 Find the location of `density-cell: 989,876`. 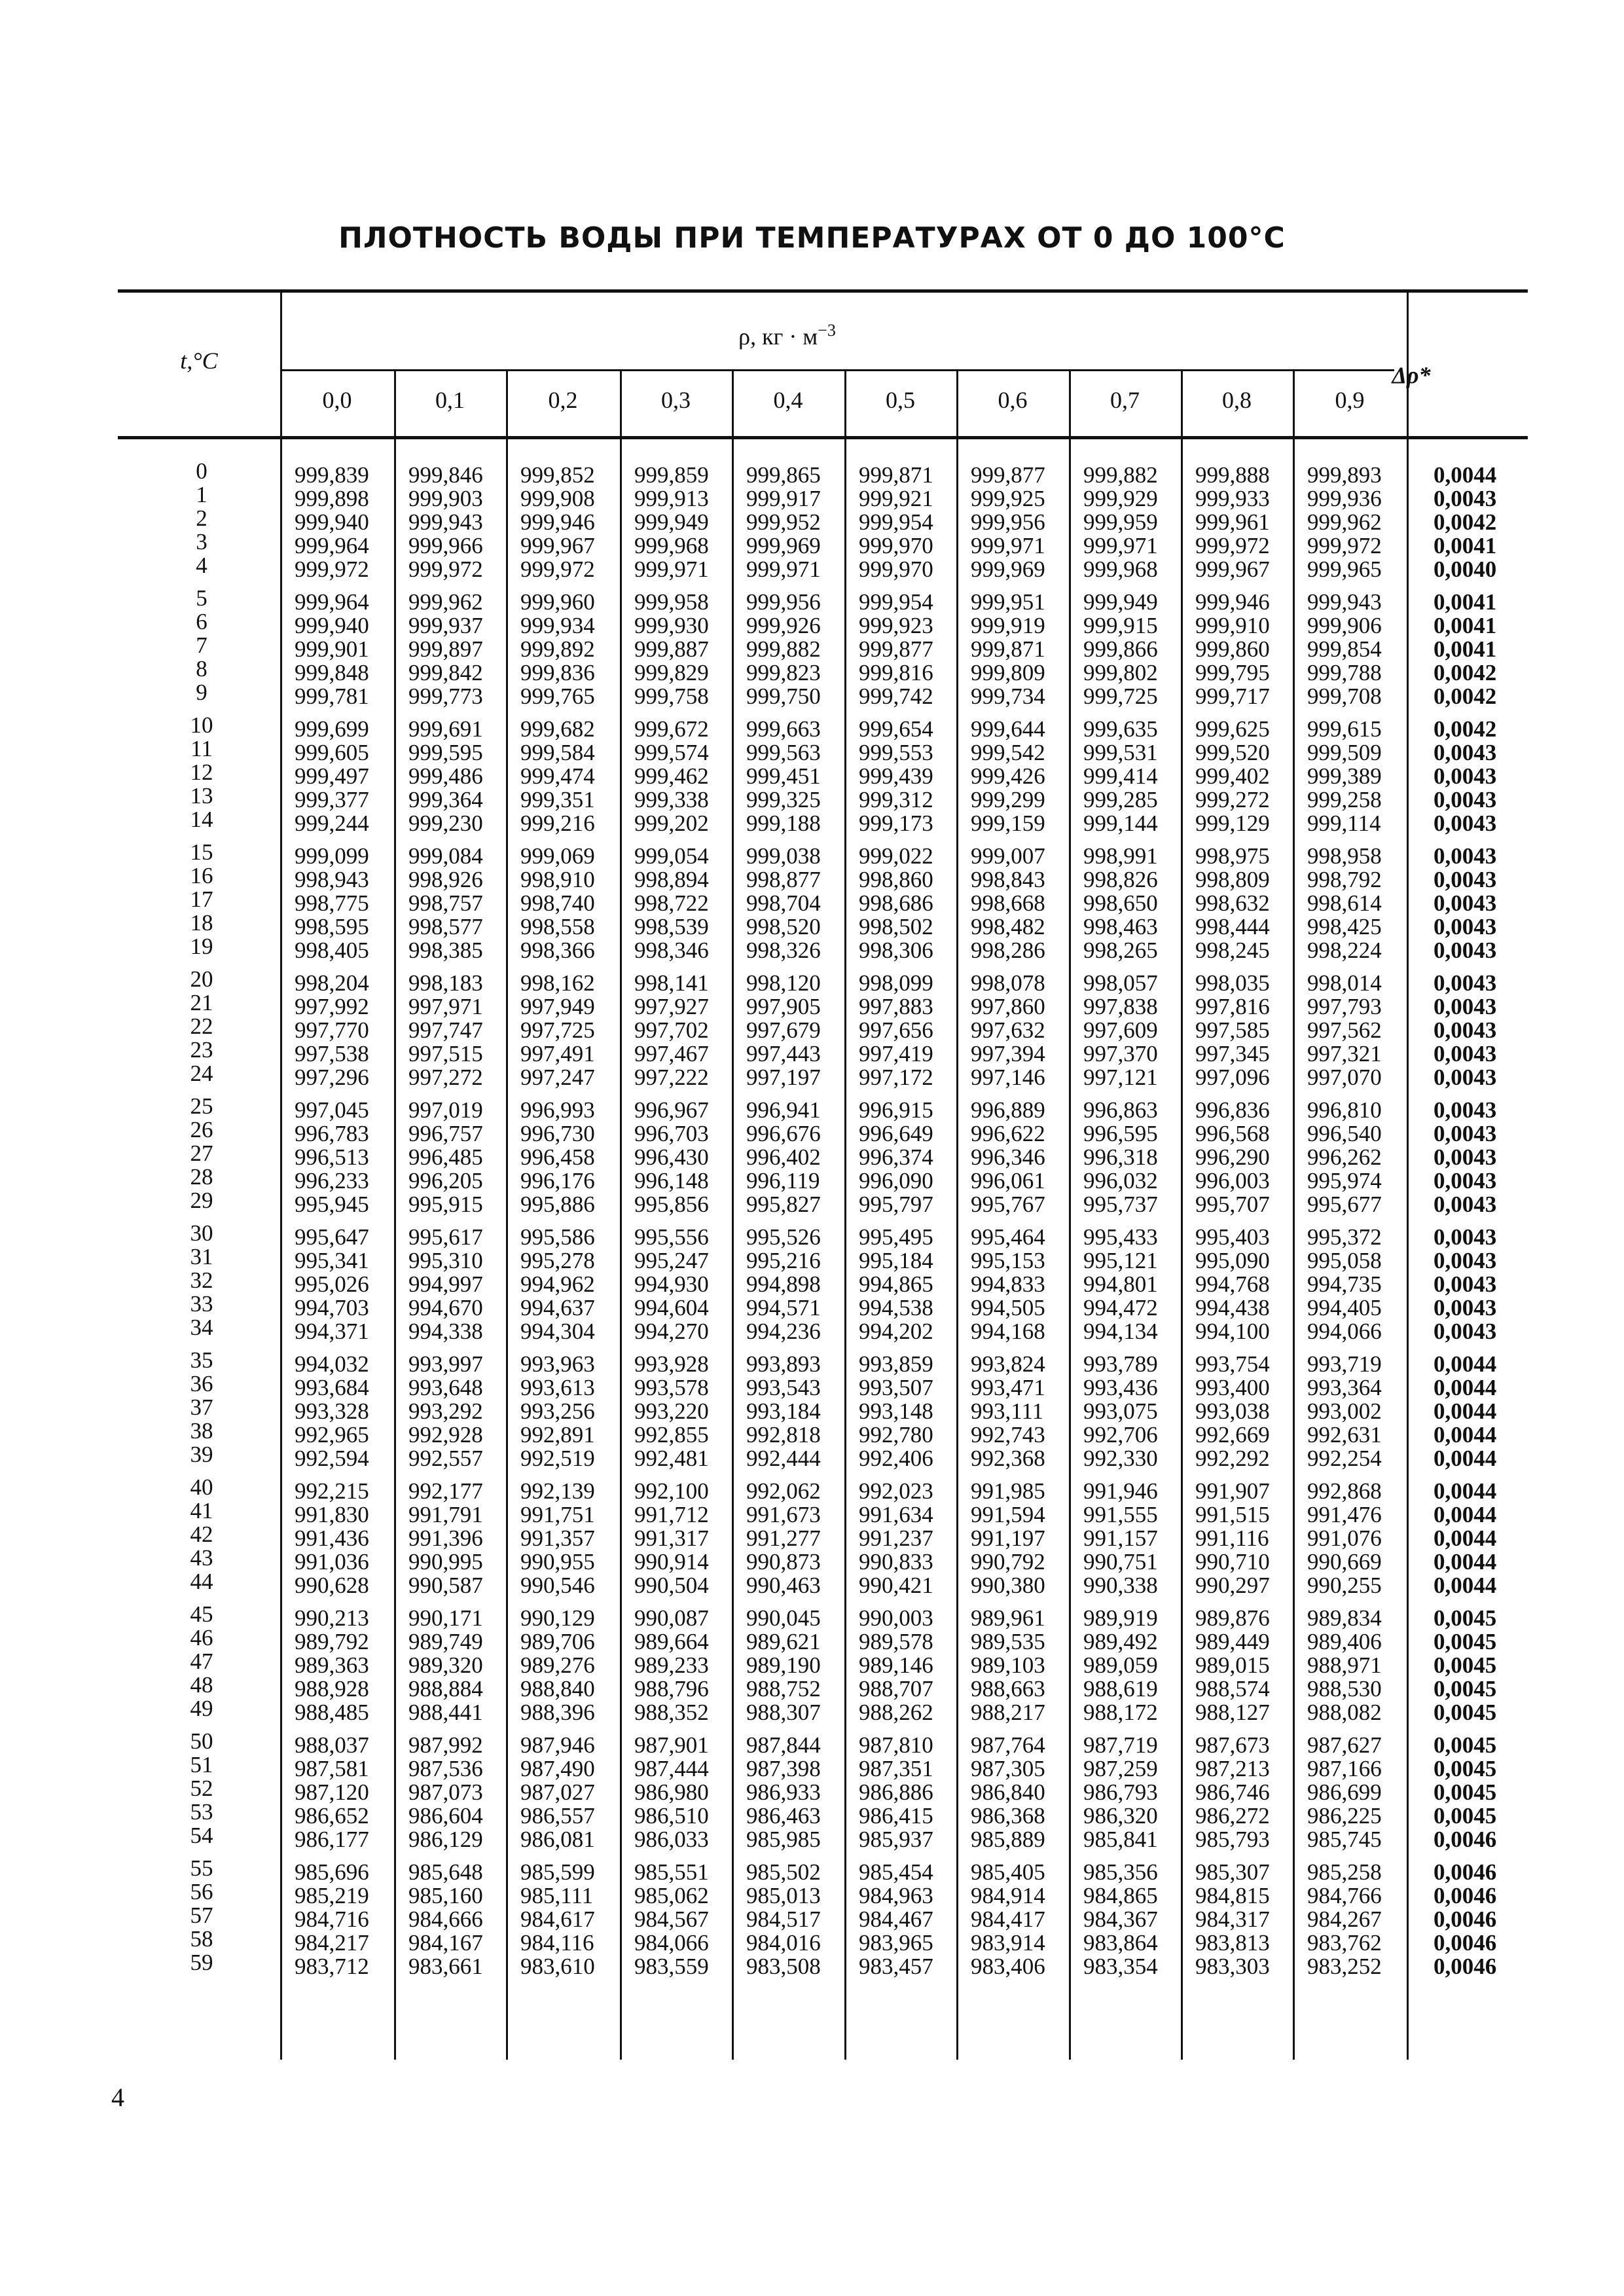

density-cell: 989,876 is located at coordinates (1232, 1618).